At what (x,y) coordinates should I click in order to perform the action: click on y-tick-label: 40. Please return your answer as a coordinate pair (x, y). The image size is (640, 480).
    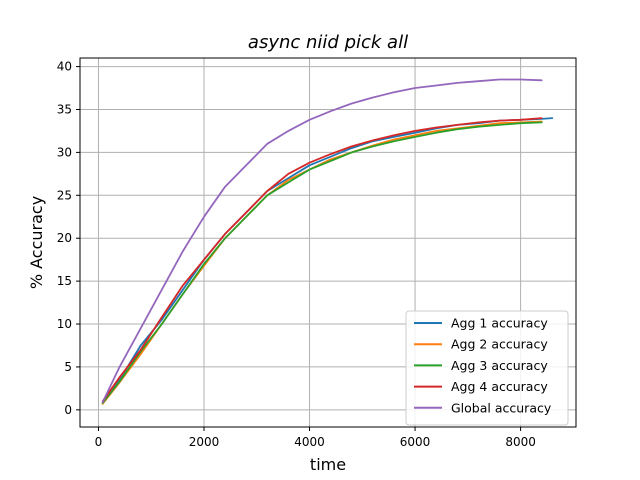
    Looking at the image, I should click on (64, 67).